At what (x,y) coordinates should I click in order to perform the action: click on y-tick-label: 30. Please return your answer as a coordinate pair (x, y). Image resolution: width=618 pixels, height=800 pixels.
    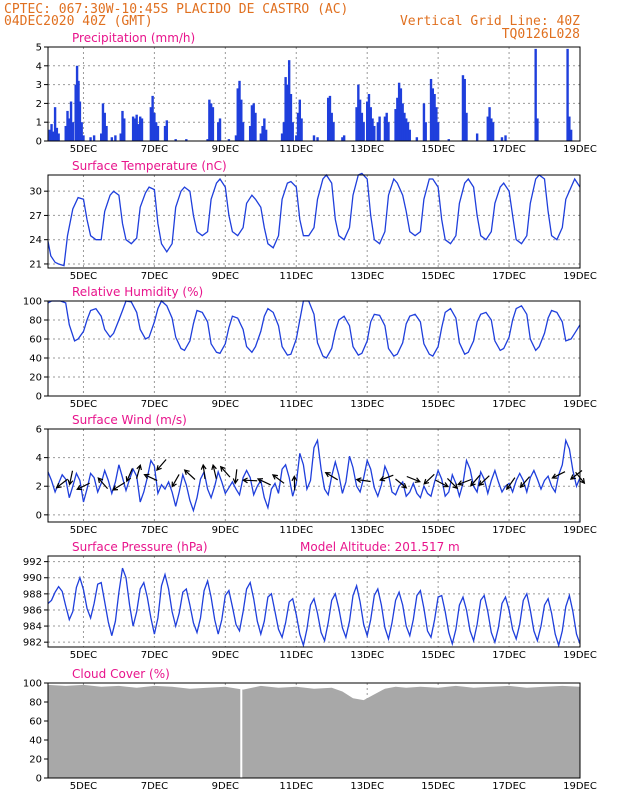
    Looking at the image, I should click on (35, 192).